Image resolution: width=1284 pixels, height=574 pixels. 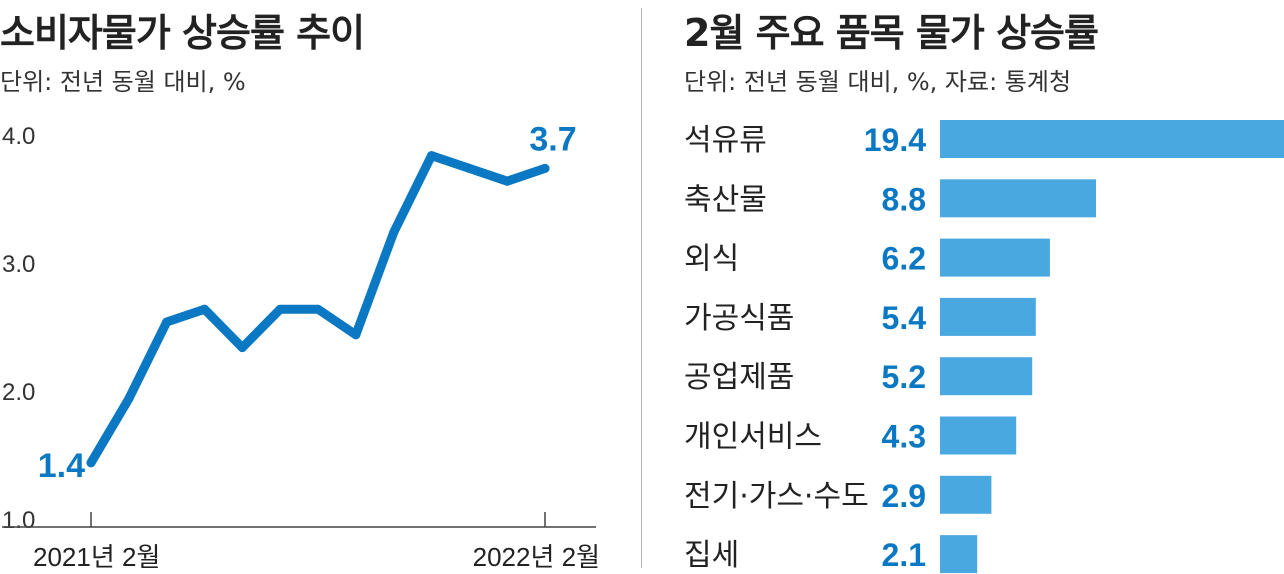 What do you see at coordinates (18, 520) in the screenshot?
I see `y-tick-label: 1.0` at bounding box center [18, 520].